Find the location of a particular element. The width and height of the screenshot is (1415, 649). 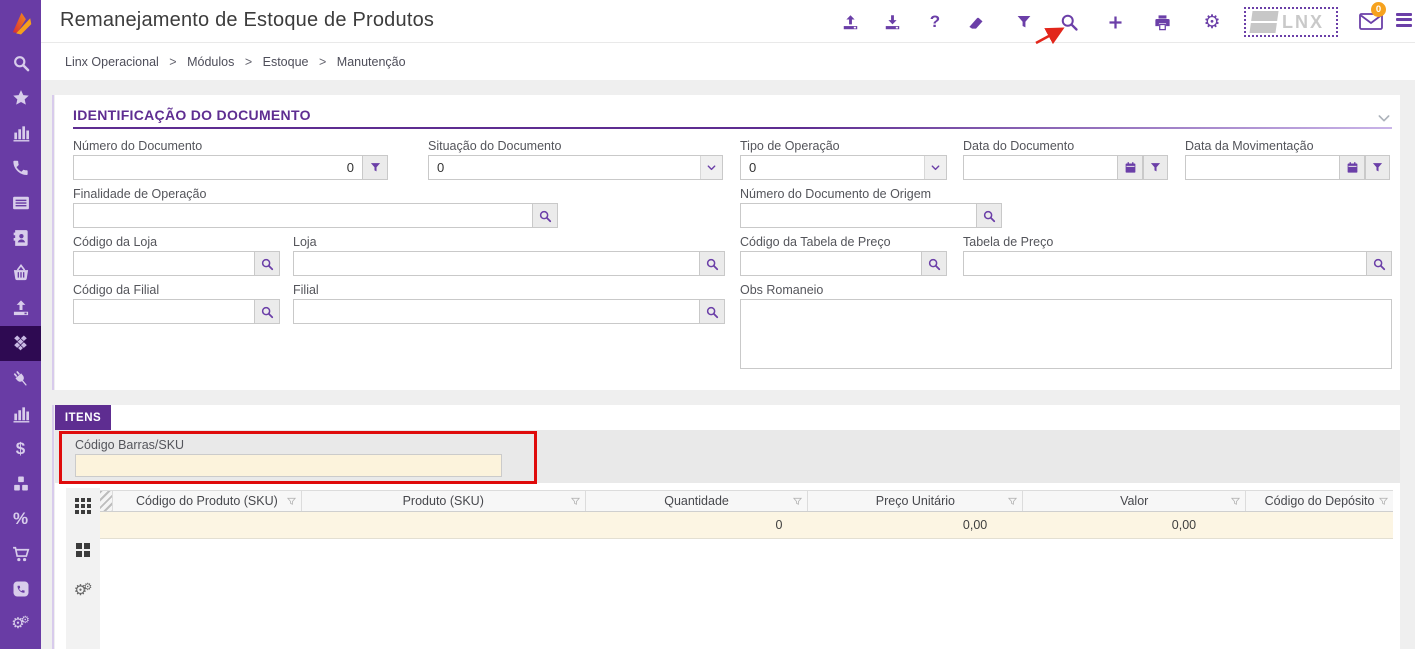

breadcrumb-item: Módulos is located at coordinates (211, 62).